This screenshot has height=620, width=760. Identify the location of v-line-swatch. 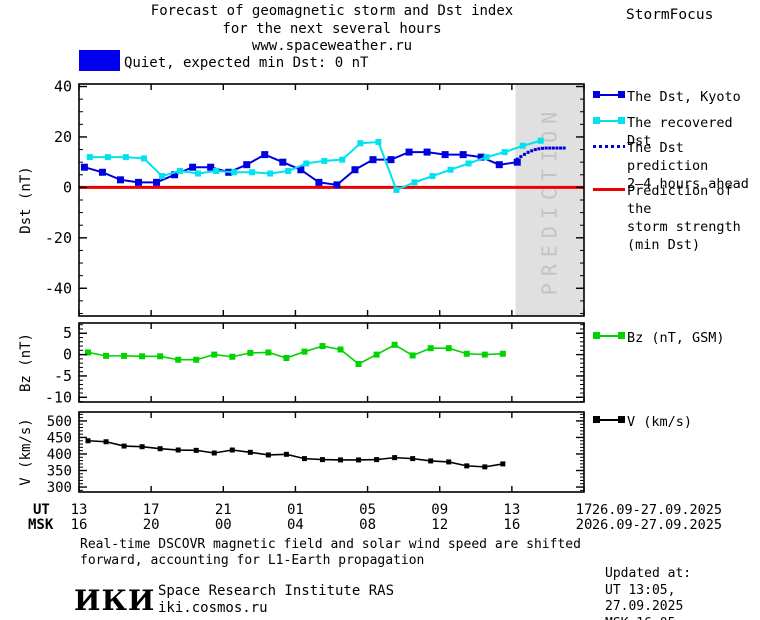
(609, 420).